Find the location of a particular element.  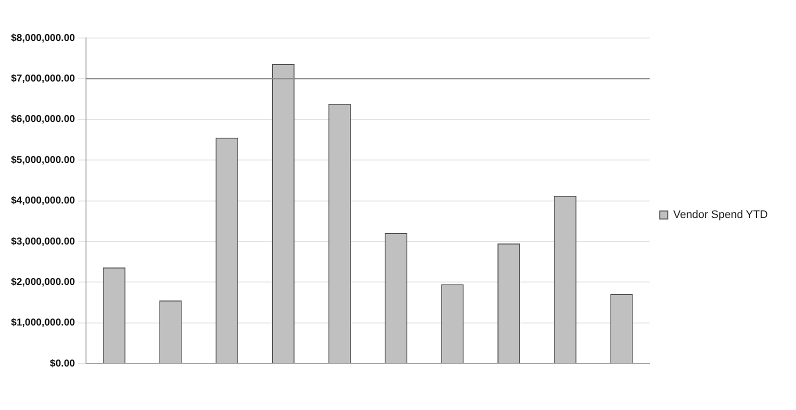

y-tick-label: $2,000,000.00 is located at coordinates (43, 282).